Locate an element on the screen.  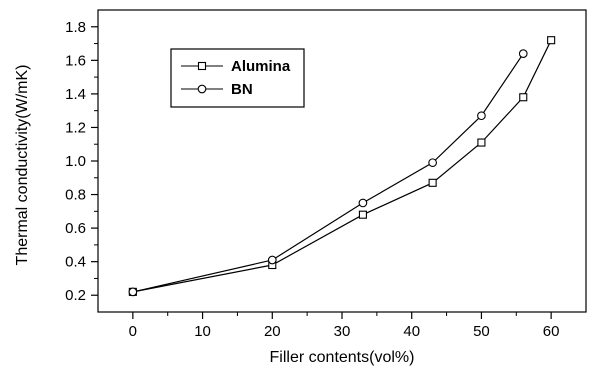
legend-label-alumina: Alumina is located at coordinates (261, 66).